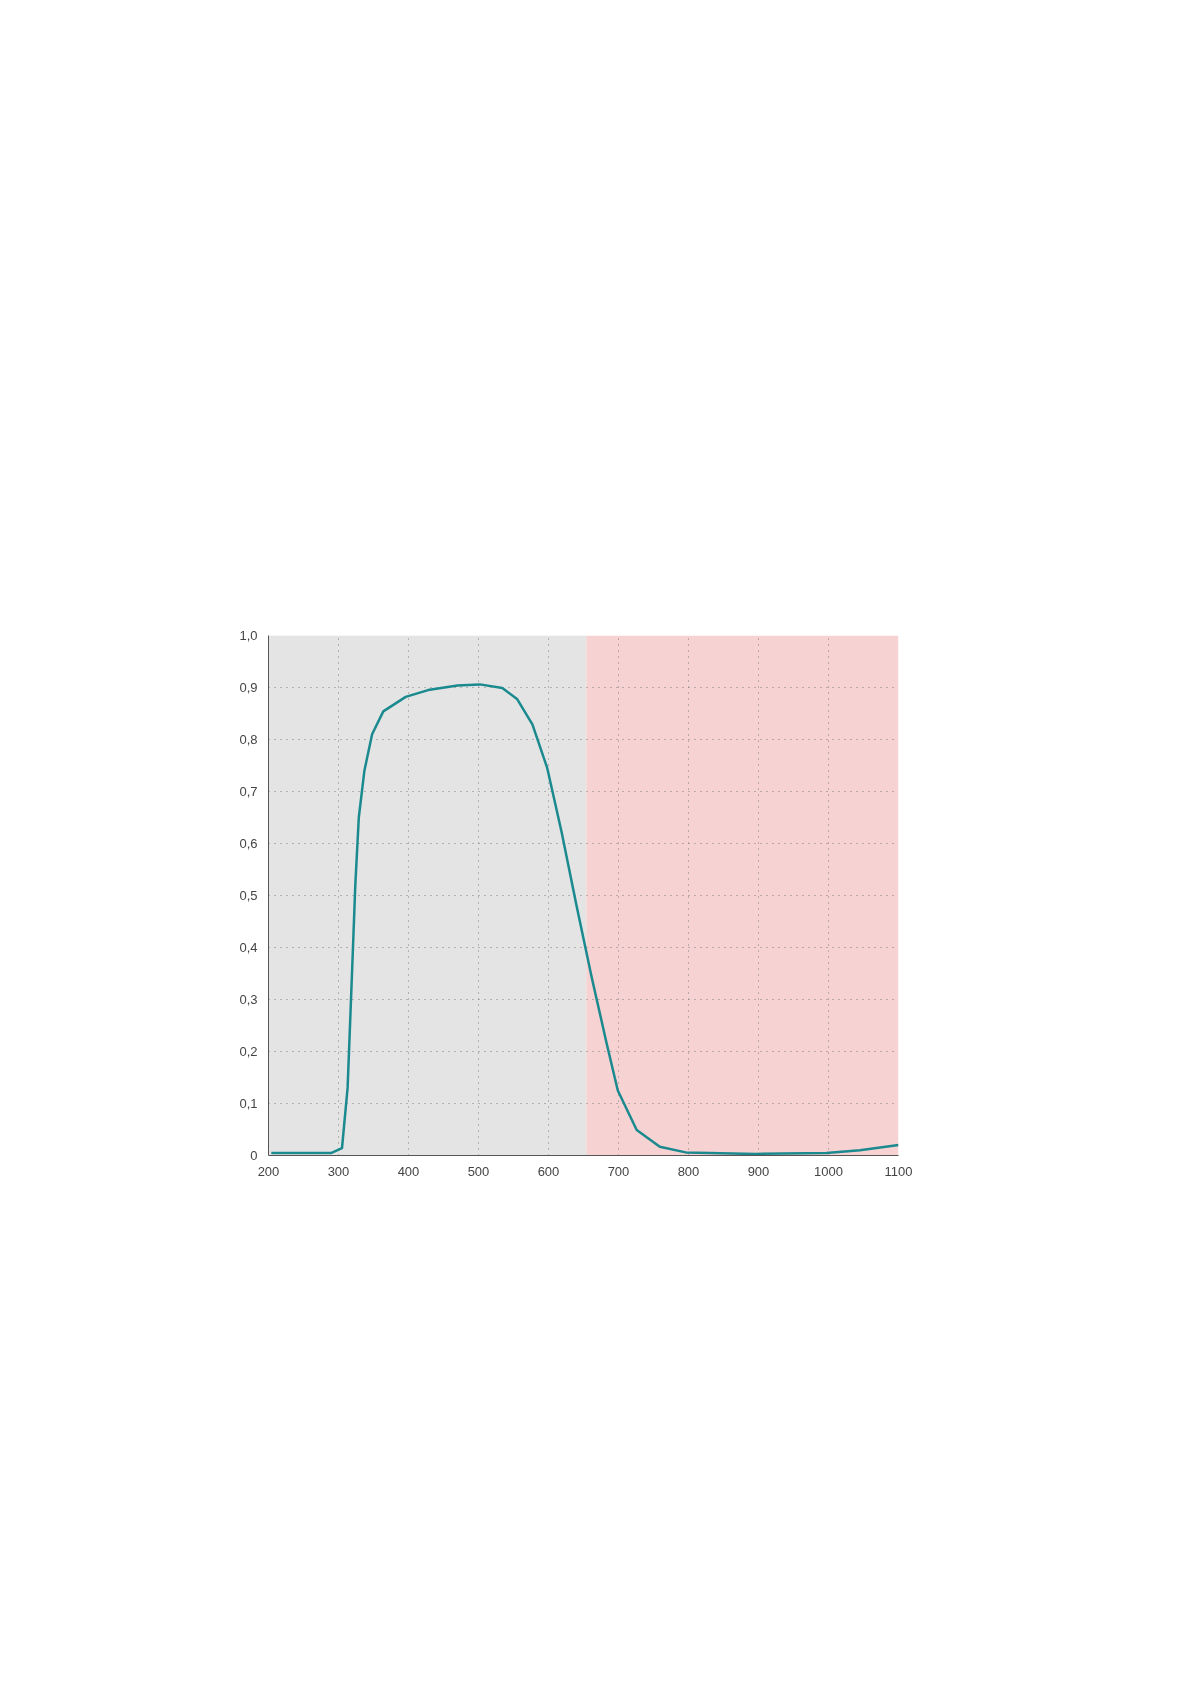 This screenshot has width=1190, height=1684. I want to click on y-tick-label: 1,0, so click(248, 635).